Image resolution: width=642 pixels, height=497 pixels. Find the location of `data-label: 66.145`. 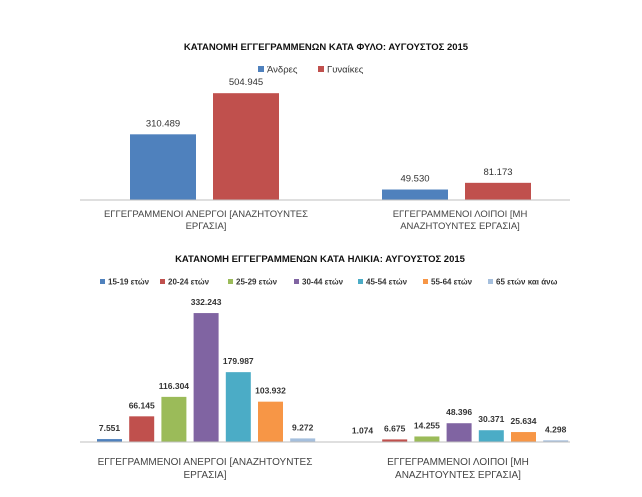

data-label: 66.145 is located at coordinates (142, 405).